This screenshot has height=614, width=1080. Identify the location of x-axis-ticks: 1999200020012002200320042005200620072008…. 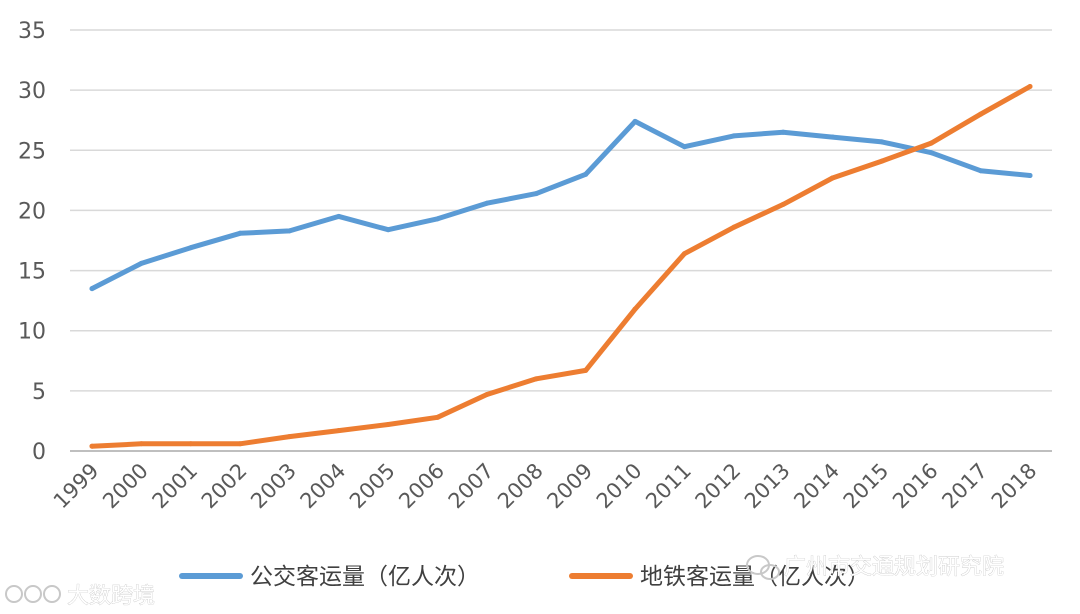
(545, 486).